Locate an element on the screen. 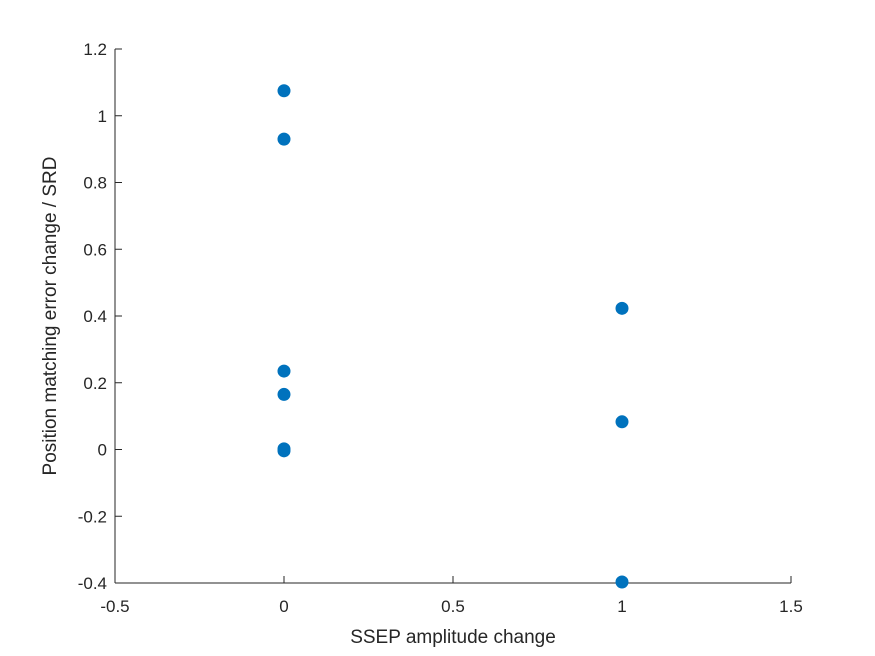  x-tick-label: 1 is located at coordinates (621, 606).